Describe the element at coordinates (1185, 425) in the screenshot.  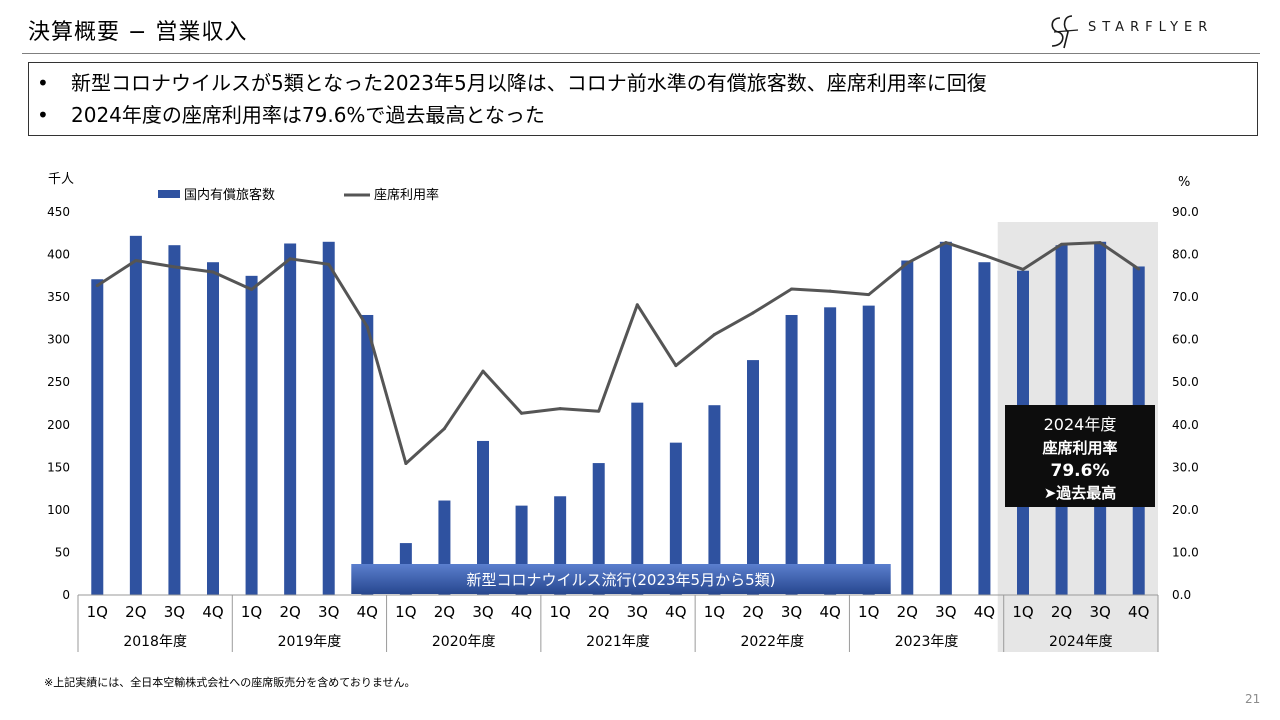
I see `y-right-tick-label: 40.0` at that location.